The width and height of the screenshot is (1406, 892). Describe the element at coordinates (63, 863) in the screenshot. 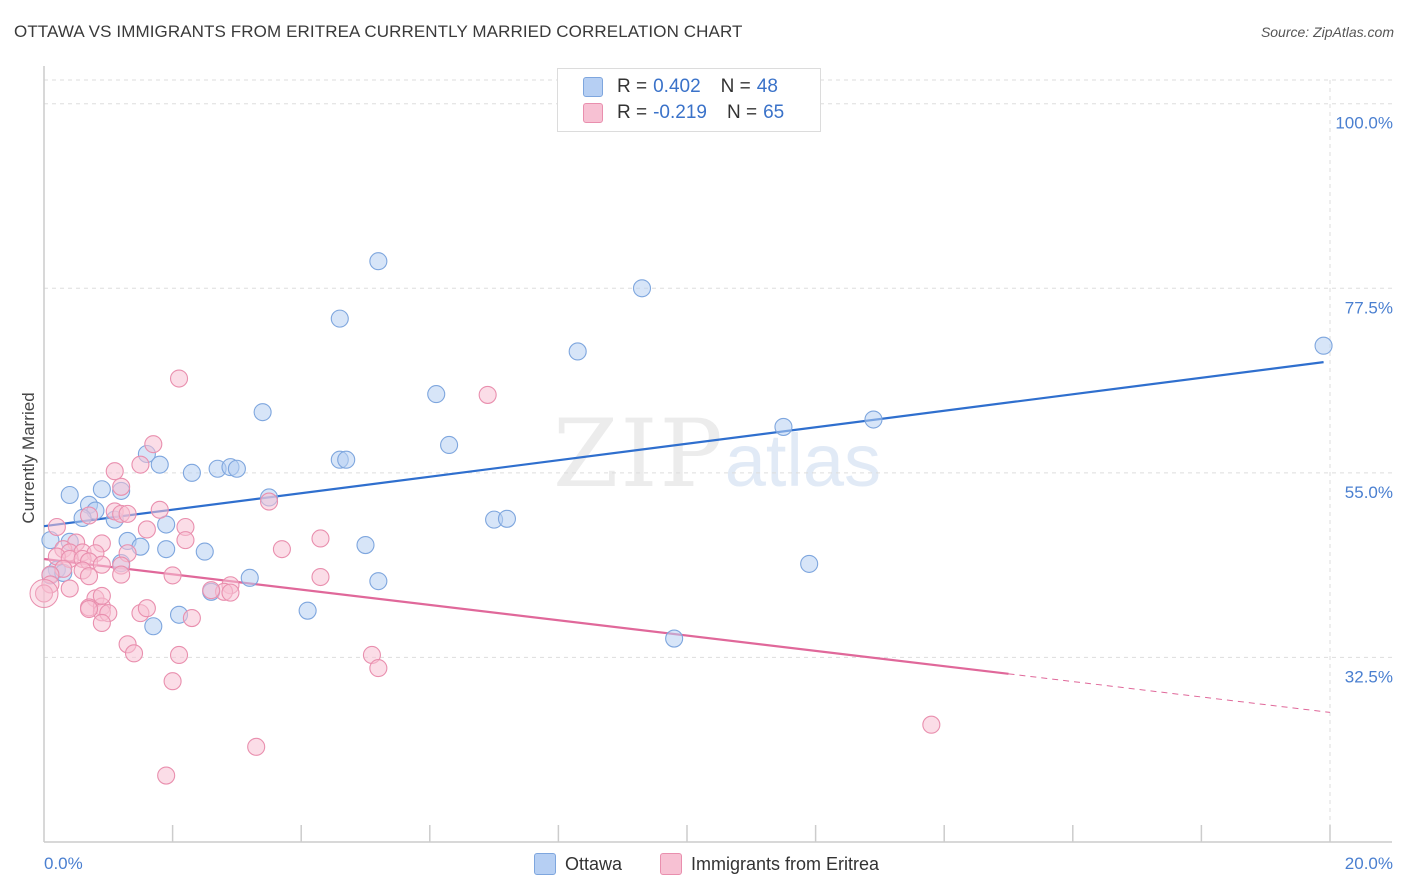

I see `x-tick-label: 0.0%` at that location.